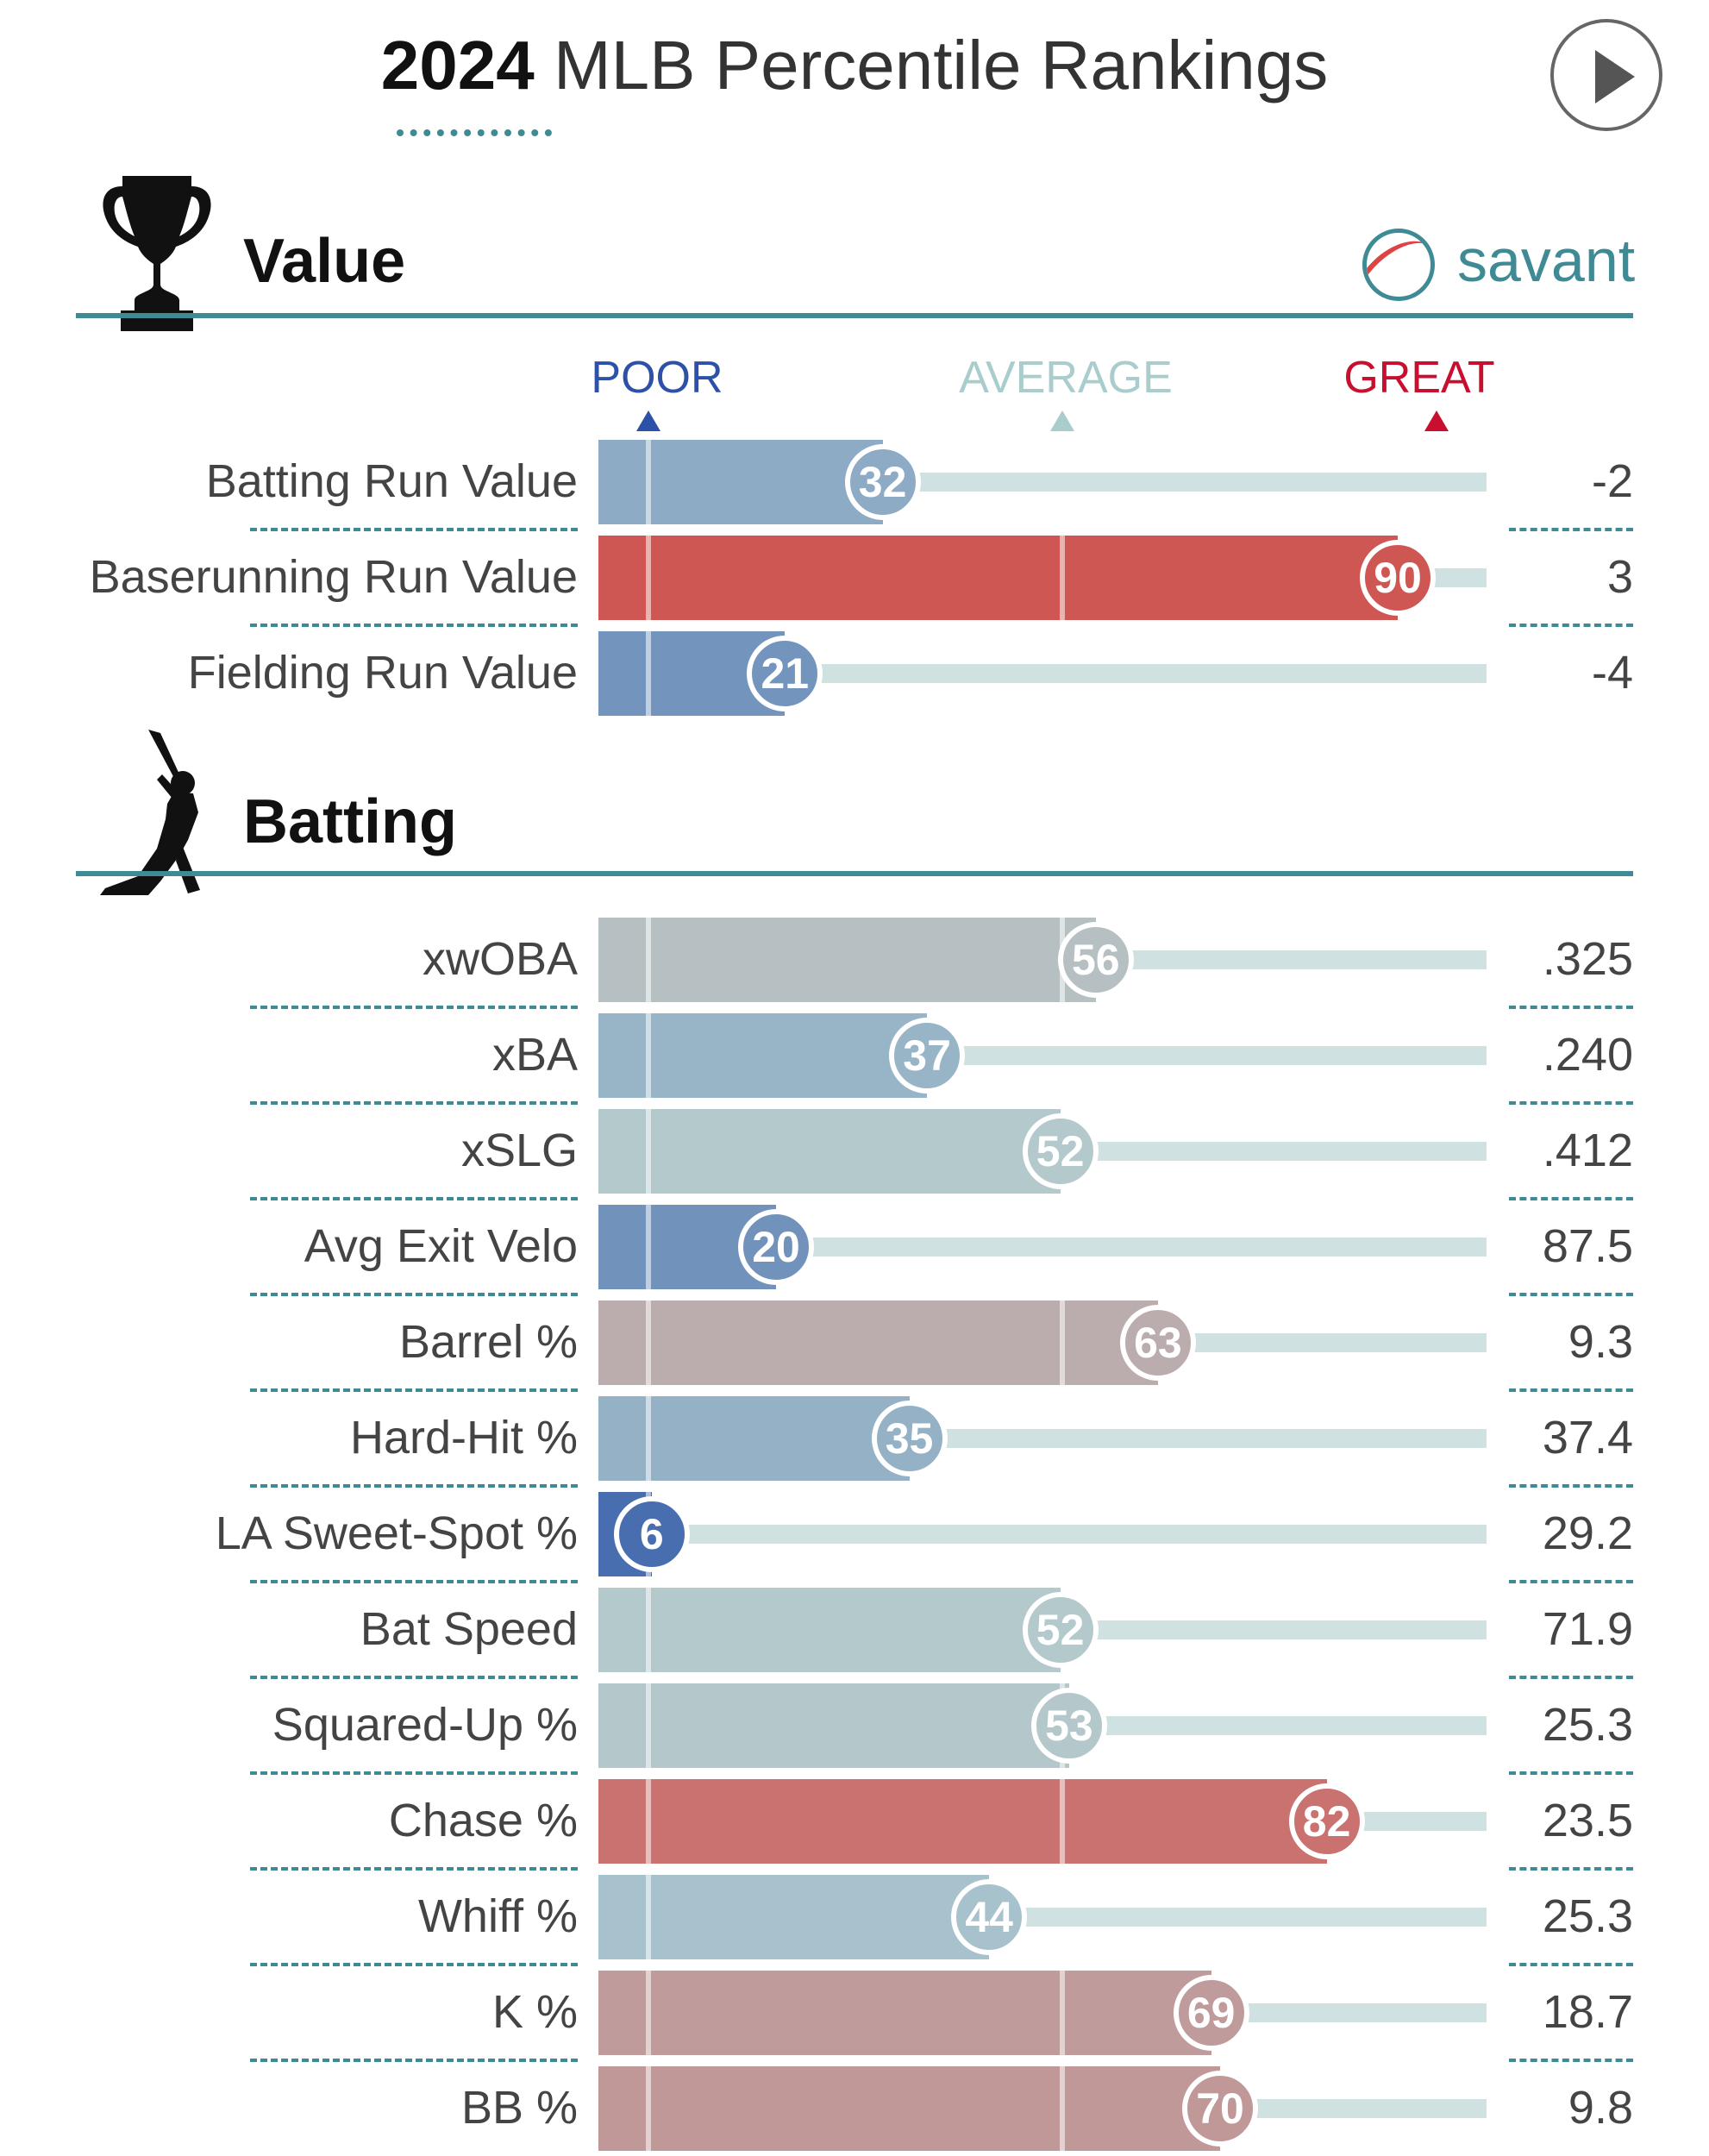 This screenshot has width=1709, height=2156. What do you see at coordinates (1419, 378) in the screenshot?
I see `scale-great-label: GREAT` at bounding box center [1419, 378].